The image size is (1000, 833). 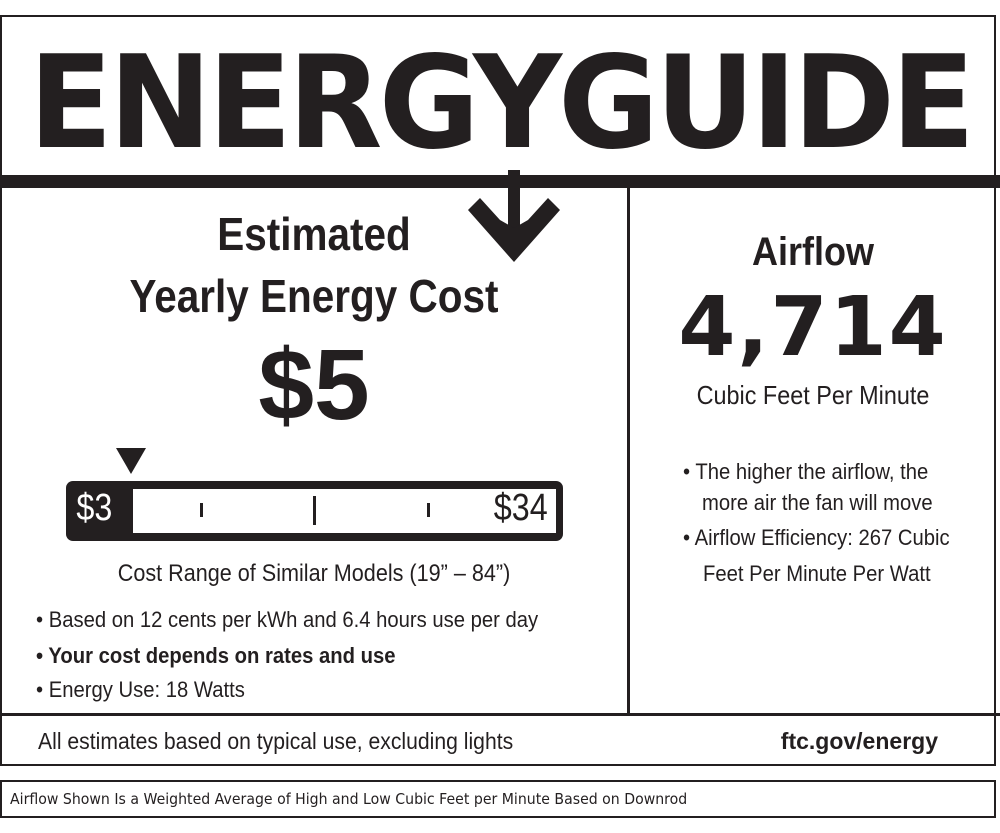 I want to click on airflow-bullet2-line2: Feet Per Minute Per Watt, so click(x=817, y=573).